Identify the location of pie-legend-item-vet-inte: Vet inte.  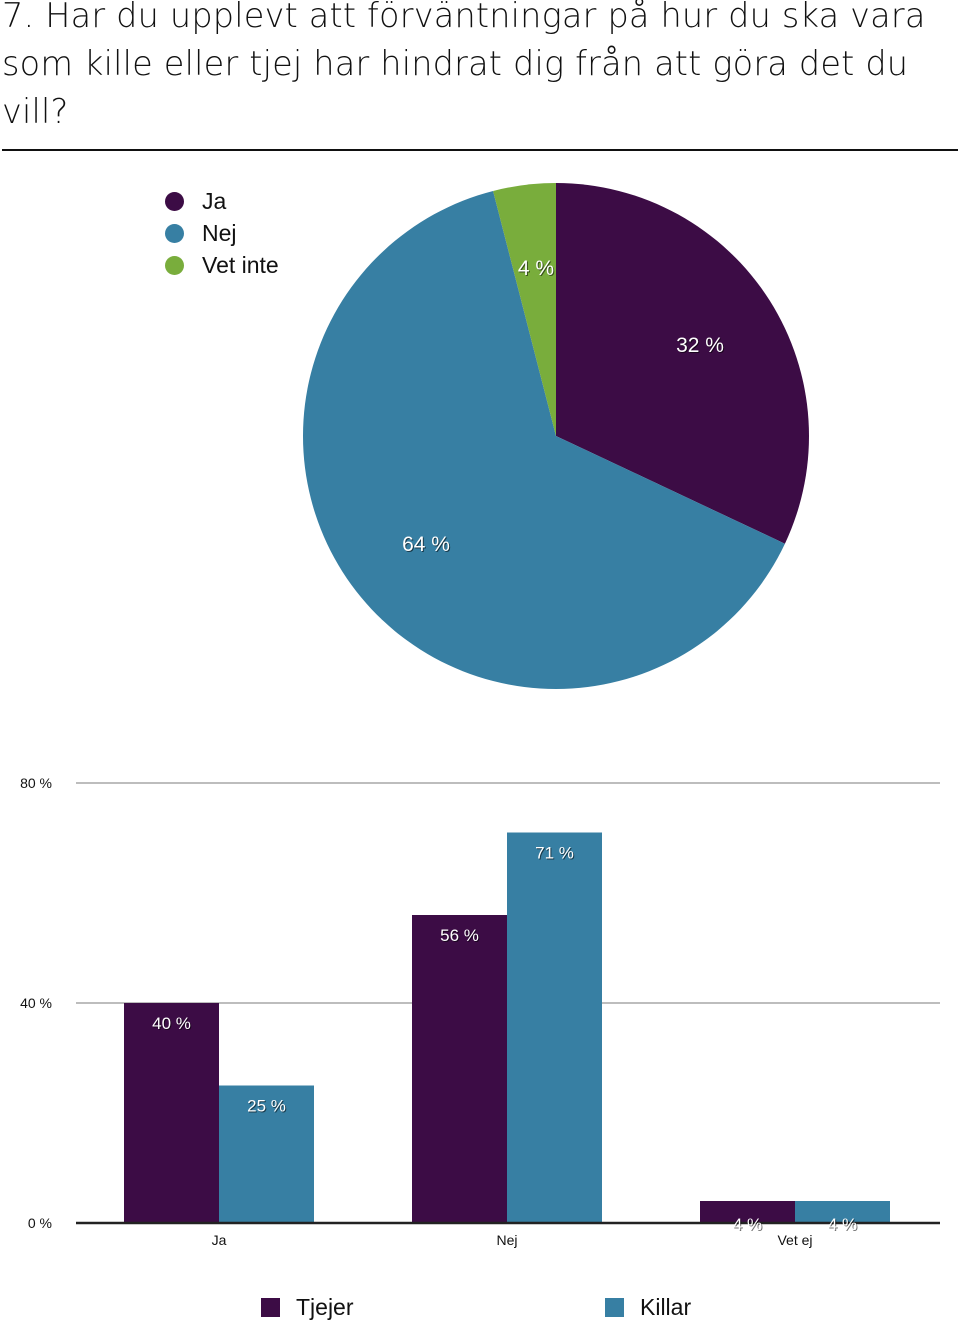
(222, 265).